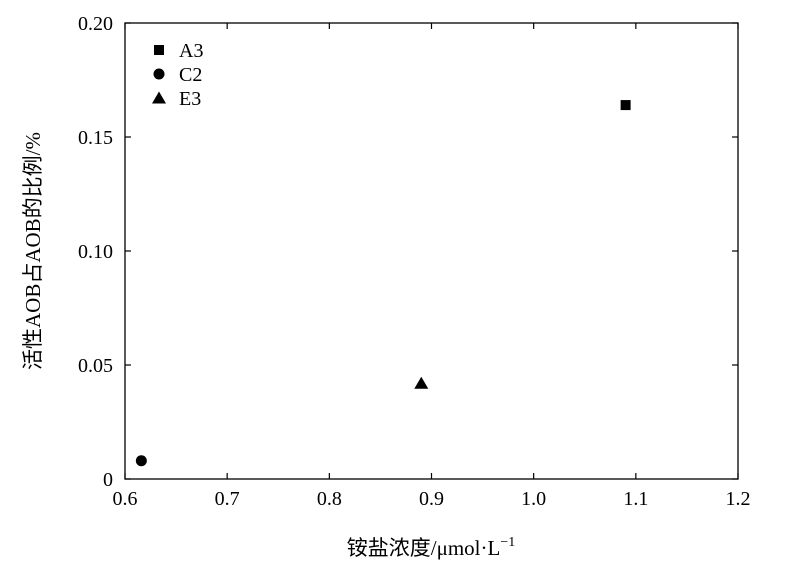  Describe the element at coordinates (227, 499) in the screenshot. I see `x-tick-label: 0.7` at that location.